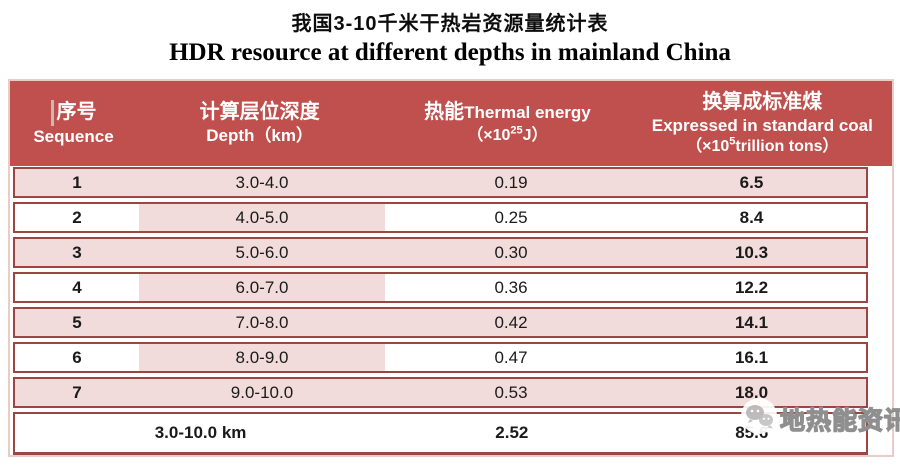  I want to click on header-depth: 计算层位深度 Depth（km）, so click(259, 123).